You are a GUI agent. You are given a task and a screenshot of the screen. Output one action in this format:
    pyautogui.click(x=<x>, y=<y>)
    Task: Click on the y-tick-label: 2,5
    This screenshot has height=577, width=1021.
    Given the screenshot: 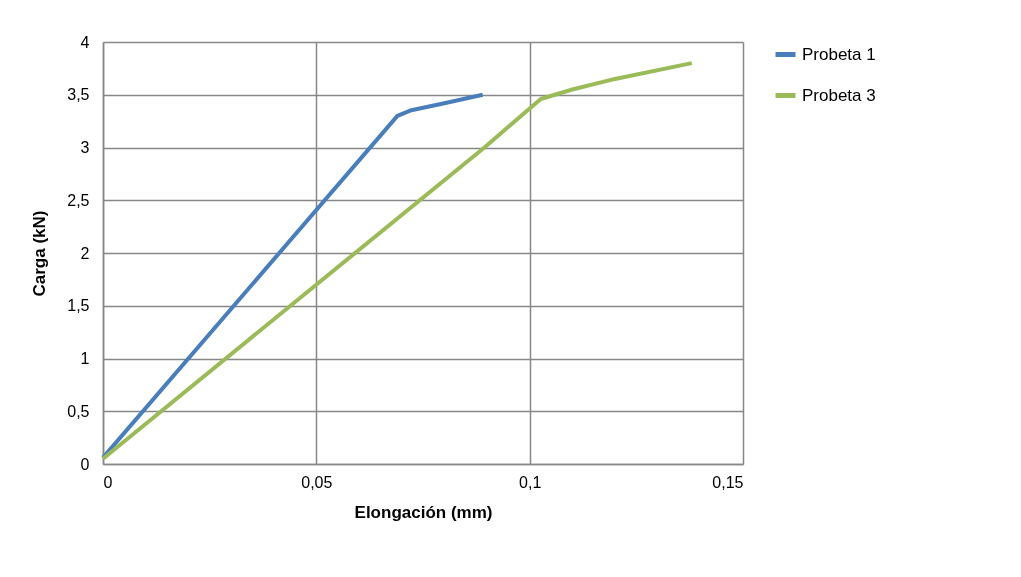 What is the action you would take?
    pyautogui.click(x=78, y=200)
    